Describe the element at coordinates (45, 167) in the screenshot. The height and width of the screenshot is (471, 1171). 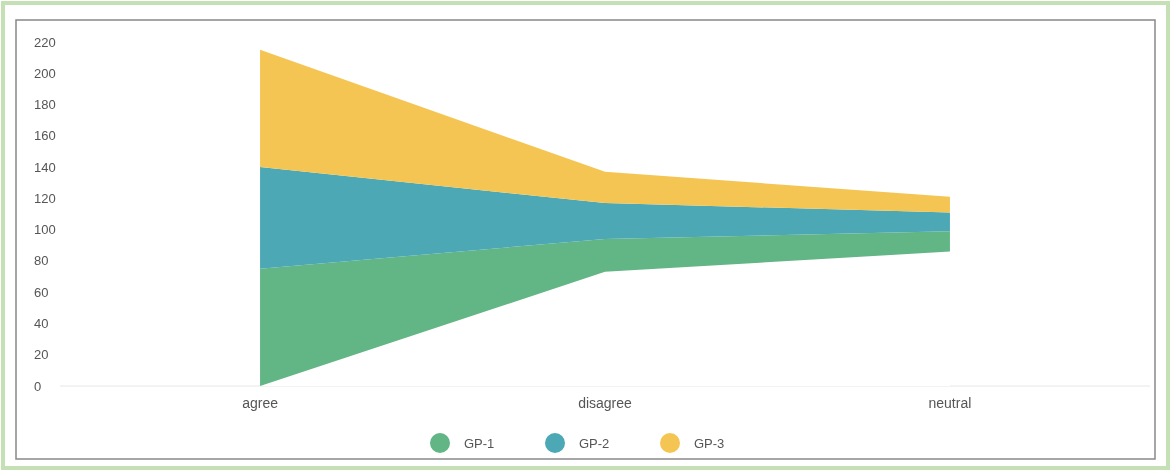
I see `y-tick-label: 140` at that location.